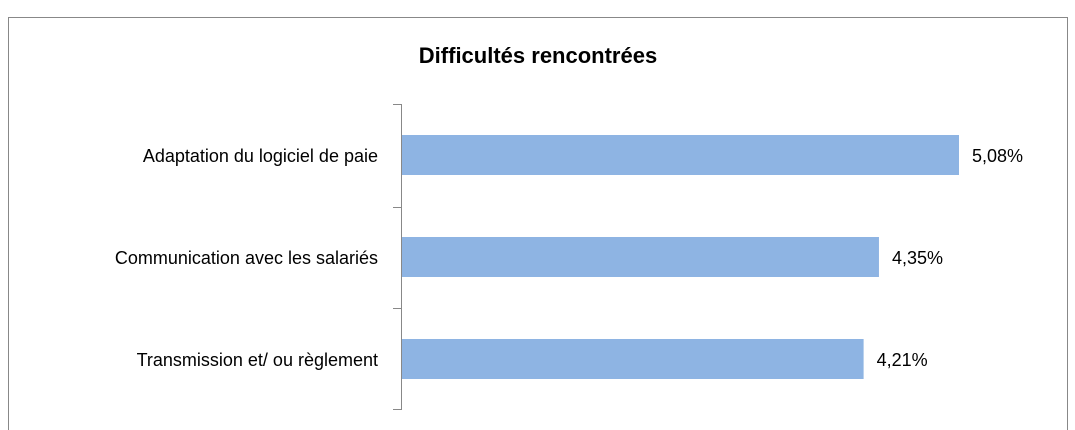  I want to click on chart-title: Difficultés rencontrées, so click(538, 55).